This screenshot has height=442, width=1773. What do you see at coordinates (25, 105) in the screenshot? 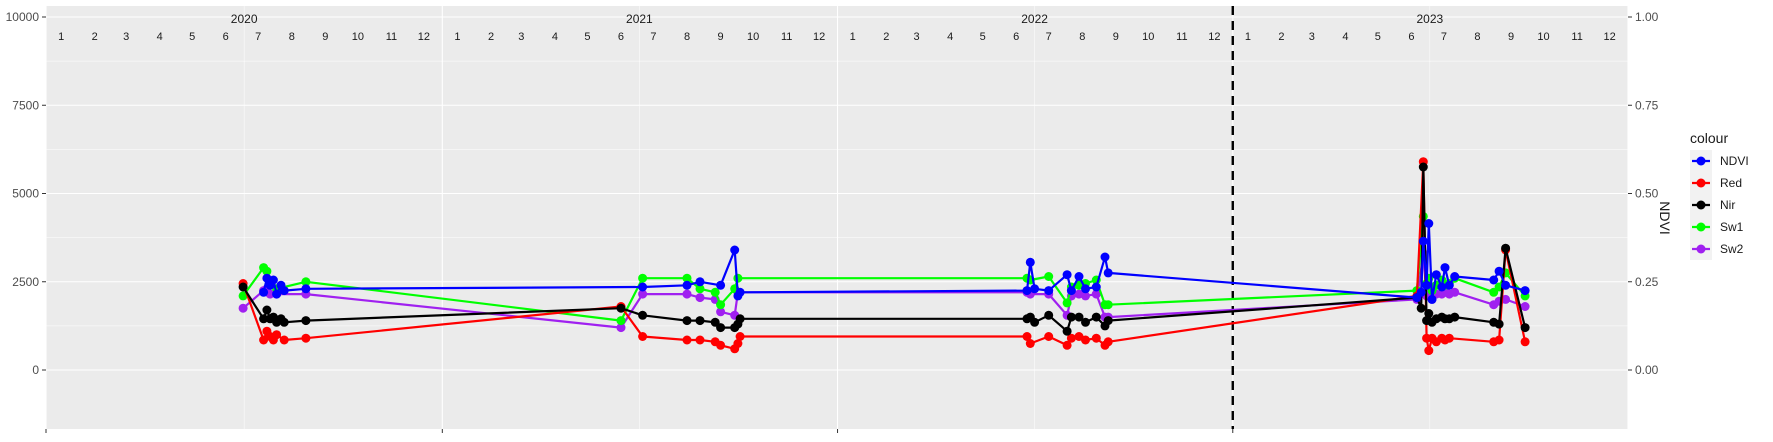
I see `left-y-tick-label: 7500` at bounding box center [25, 105].